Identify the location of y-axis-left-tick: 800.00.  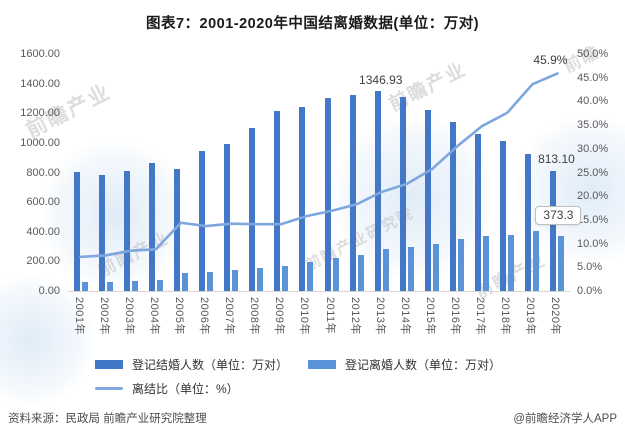
(43, 172).